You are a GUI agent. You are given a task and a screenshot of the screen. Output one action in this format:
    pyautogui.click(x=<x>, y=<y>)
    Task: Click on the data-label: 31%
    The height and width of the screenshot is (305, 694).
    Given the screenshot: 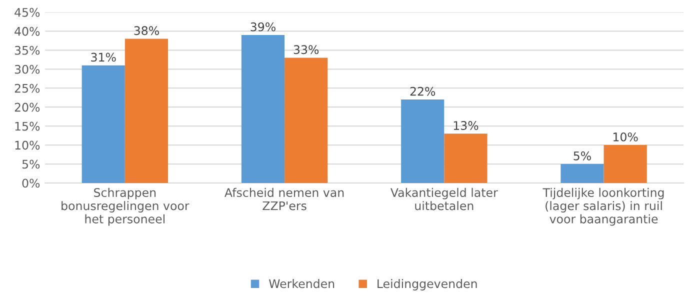 What is the action you would take?
    pyautogui.click(x=103, y=57)
    